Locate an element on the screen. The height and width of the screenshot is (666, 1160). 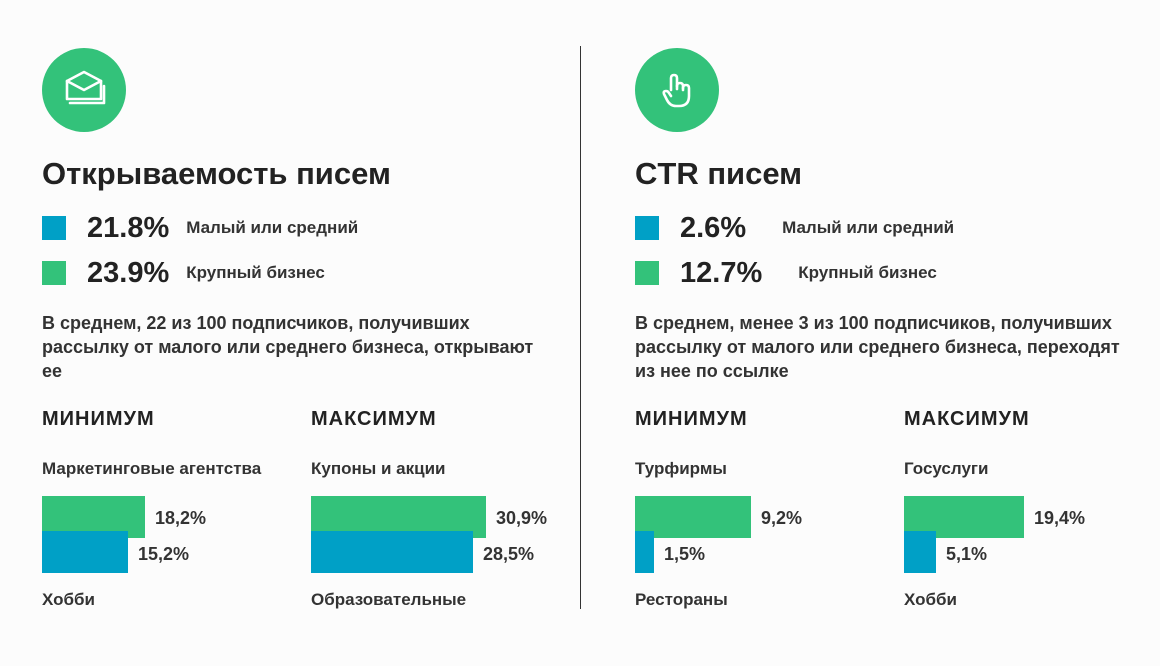
chart-title: CTR писем is located at coordinates (719, 173).